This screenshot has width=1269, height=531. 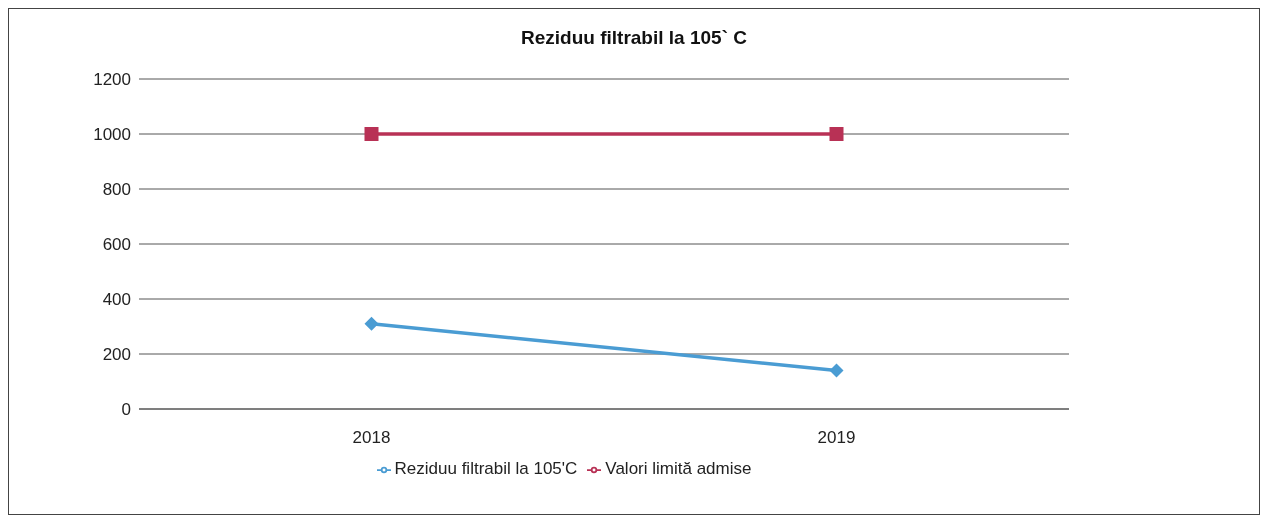 I want to click on y-tick-label: 600, so click(x=116, y=245).